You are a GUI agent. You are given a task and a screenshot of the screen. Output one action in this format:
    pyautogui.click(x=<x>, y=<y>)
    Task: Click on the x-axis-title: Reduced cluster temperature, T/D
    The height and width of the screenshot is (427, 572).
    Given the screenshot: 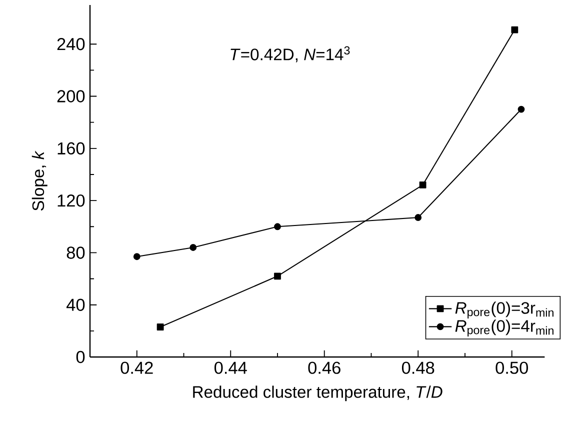 What is the action you would take?
    pyautogui.click(x=317, y=394)
    